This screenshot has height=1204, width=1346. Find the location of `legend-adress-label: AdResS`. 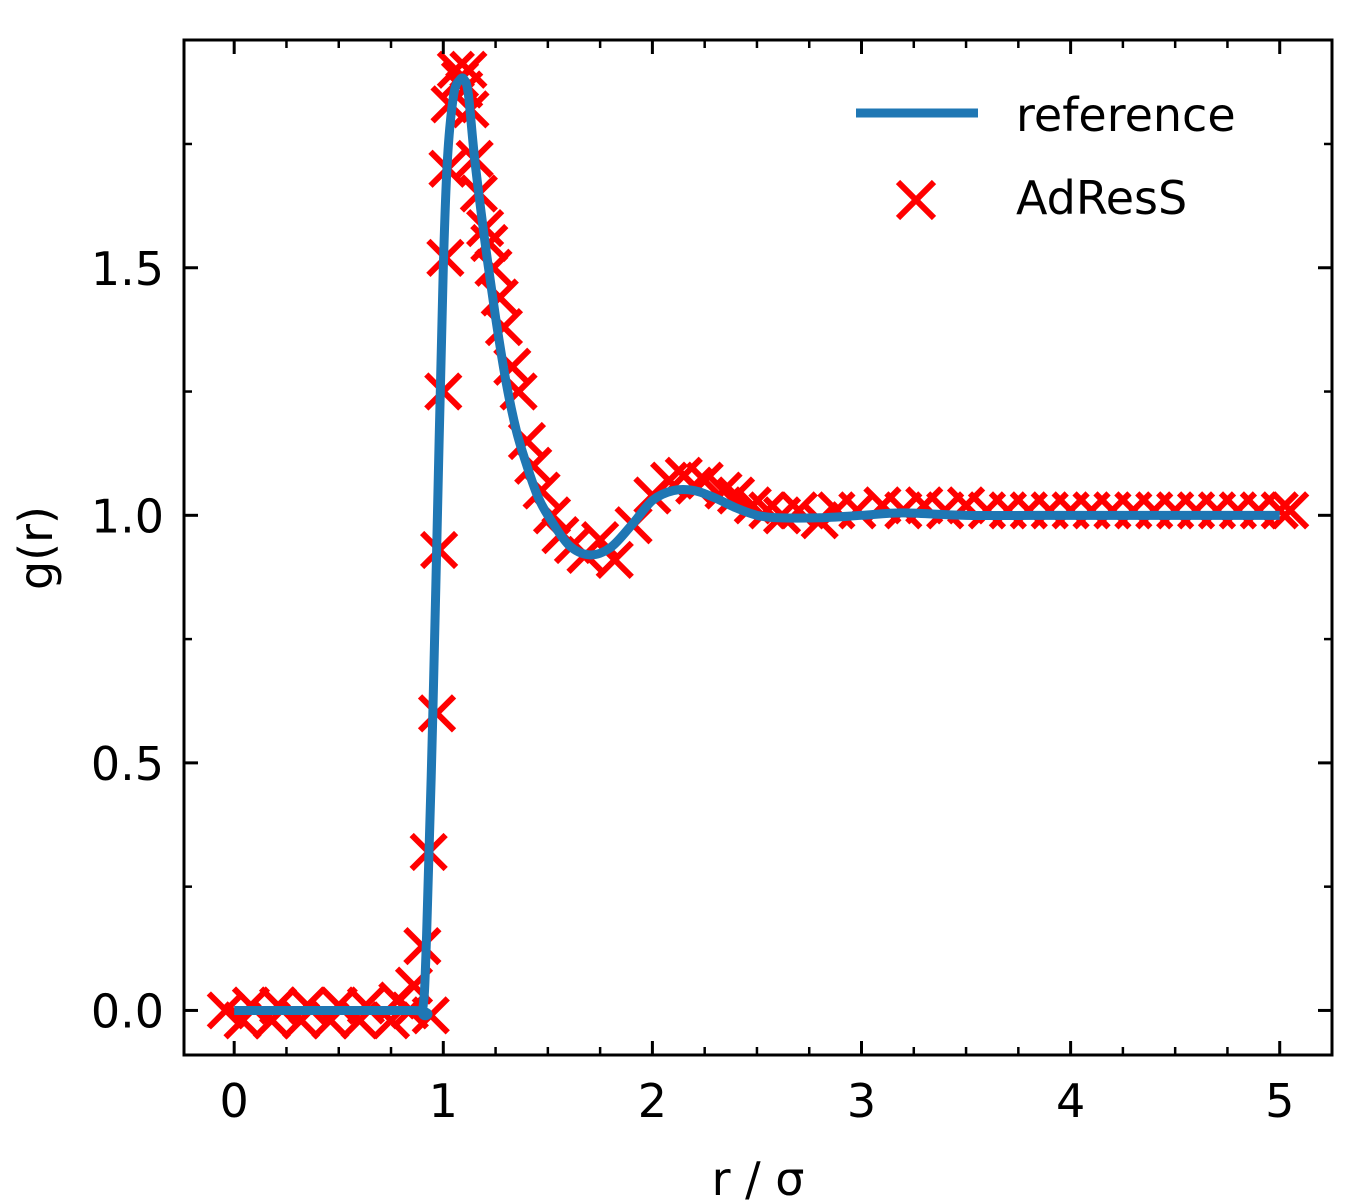

legend-adress-label: AdResS is located at coordinates (1101, 198).